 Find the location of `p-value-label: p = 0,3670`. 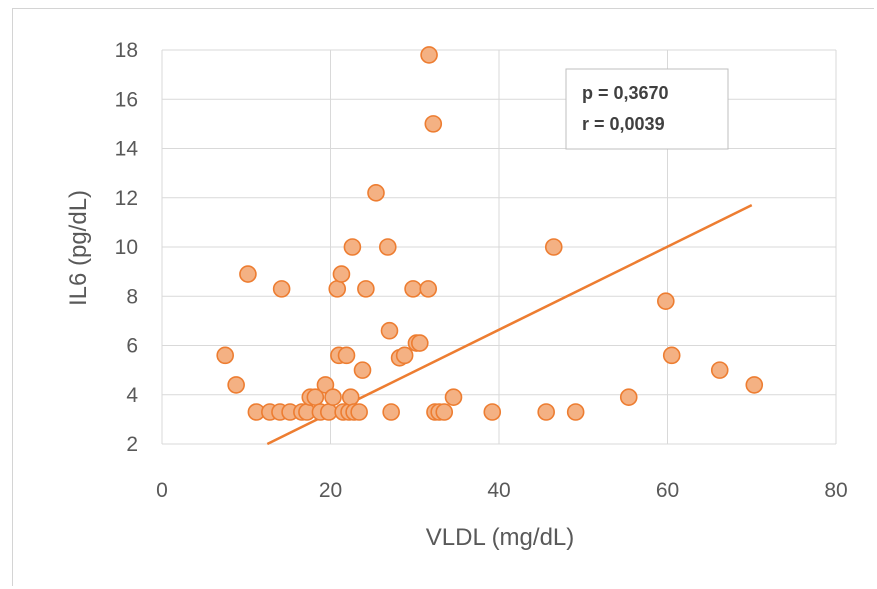

p-value-label: p = 0,3670 is located at coordinates (625, 93).